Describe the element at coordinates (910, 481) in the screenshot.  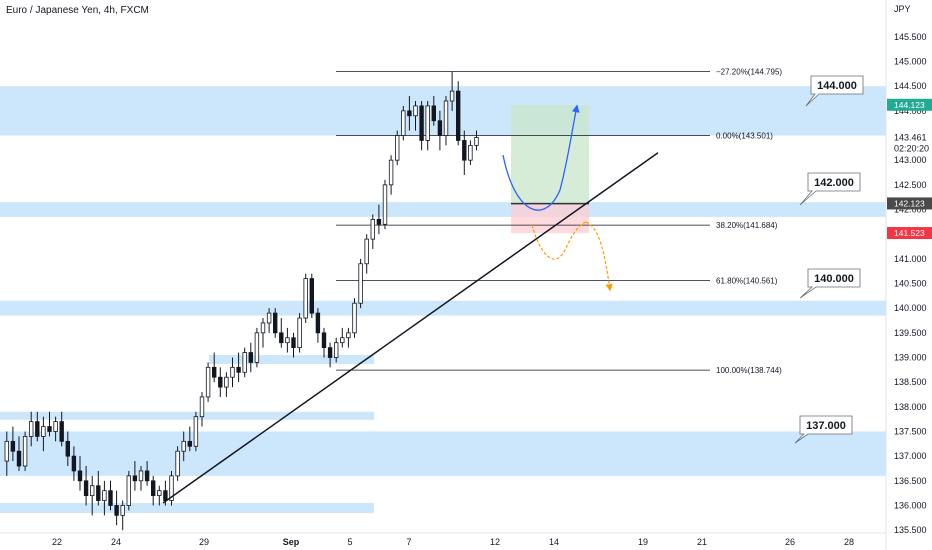
I see `y-tick-label: 136.500` at that location.